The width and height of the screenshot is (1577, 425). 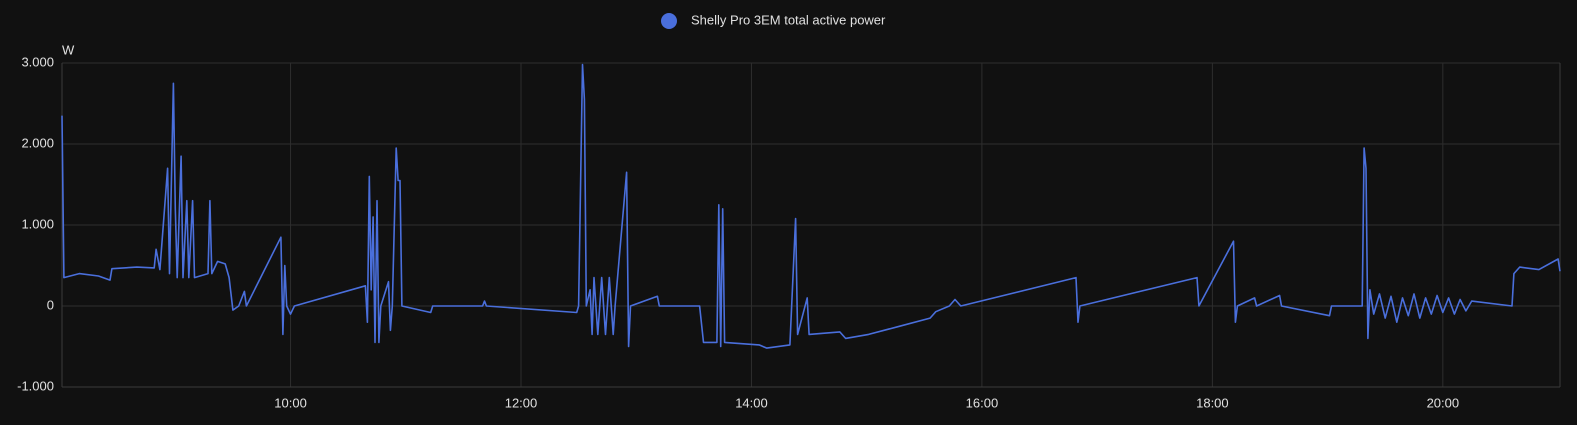 What do you see at coordinates (1212, 402) in the screenshot?
I see `x-tick-label: 18:00` at bounding box center [1212, 402].